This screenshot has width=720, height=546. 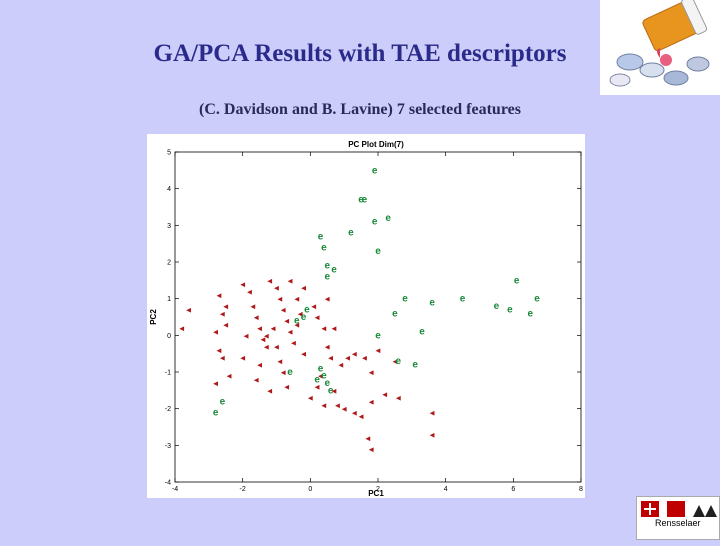 I want to click on logo-crown, so click(x=705, y=511).